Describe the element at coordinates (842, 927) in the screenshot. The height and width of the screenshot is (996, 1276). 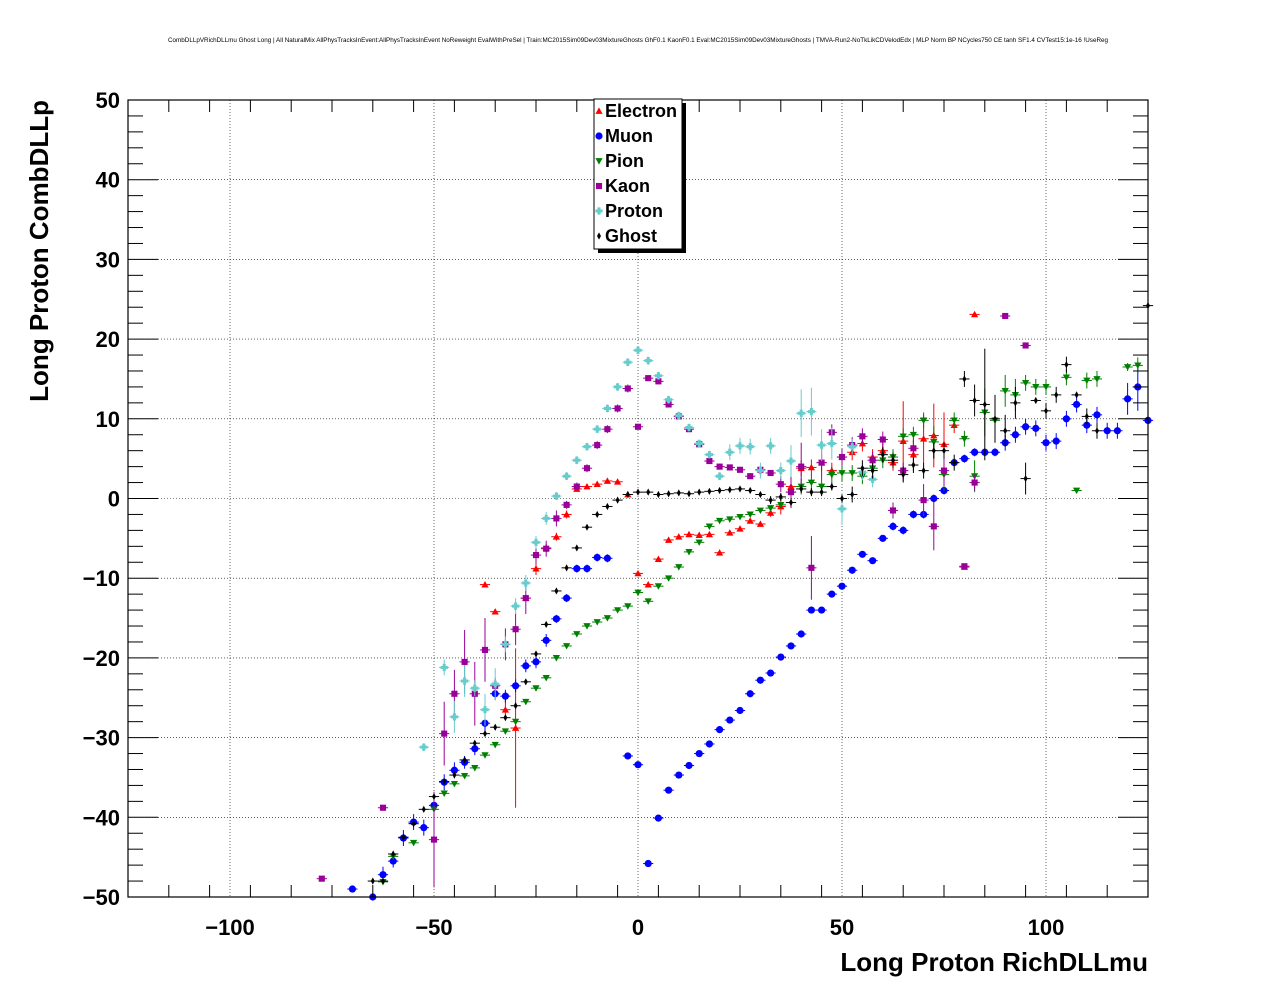
I see `x-tick-label: 50` at that location.